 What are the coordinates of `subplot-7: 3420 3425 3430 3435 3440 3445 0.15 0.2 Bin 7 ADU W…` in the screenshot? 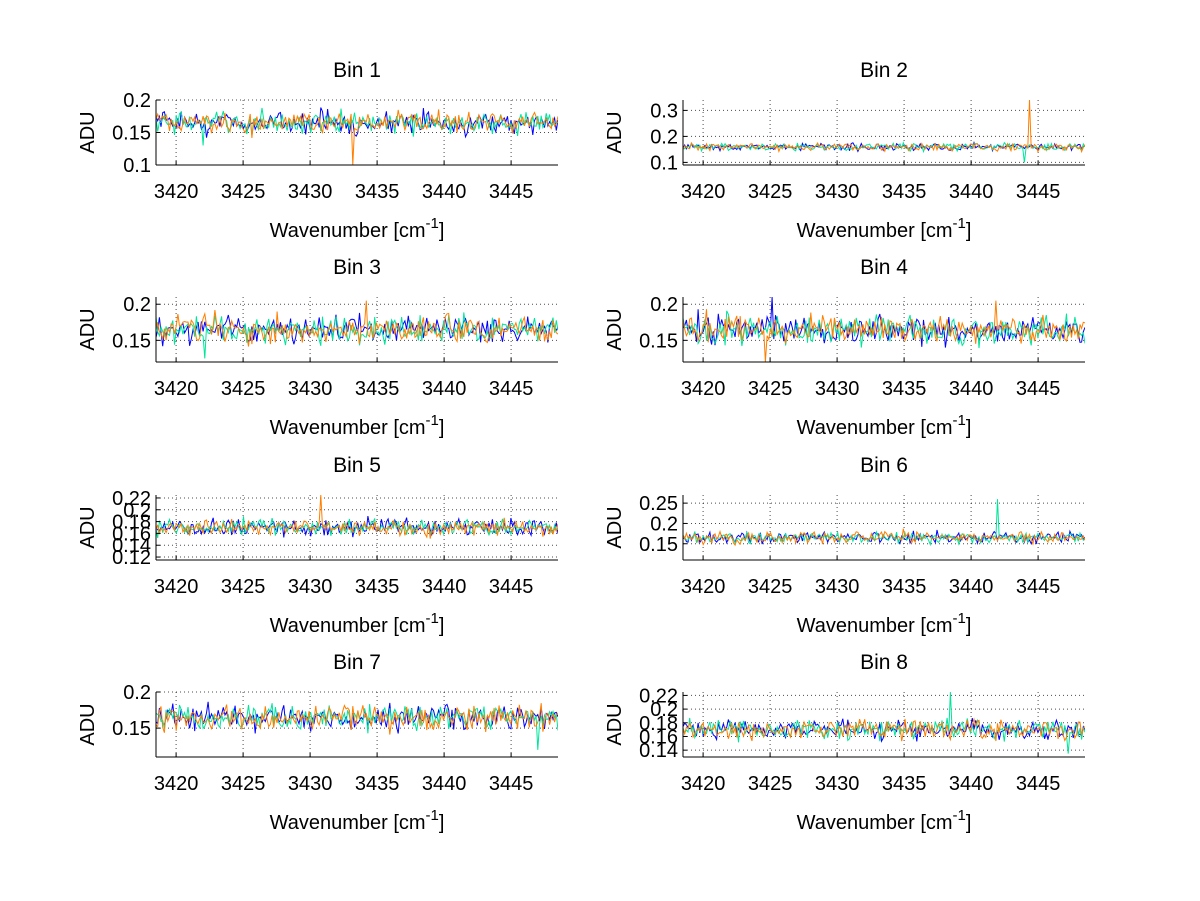 It's located at (317, 742).